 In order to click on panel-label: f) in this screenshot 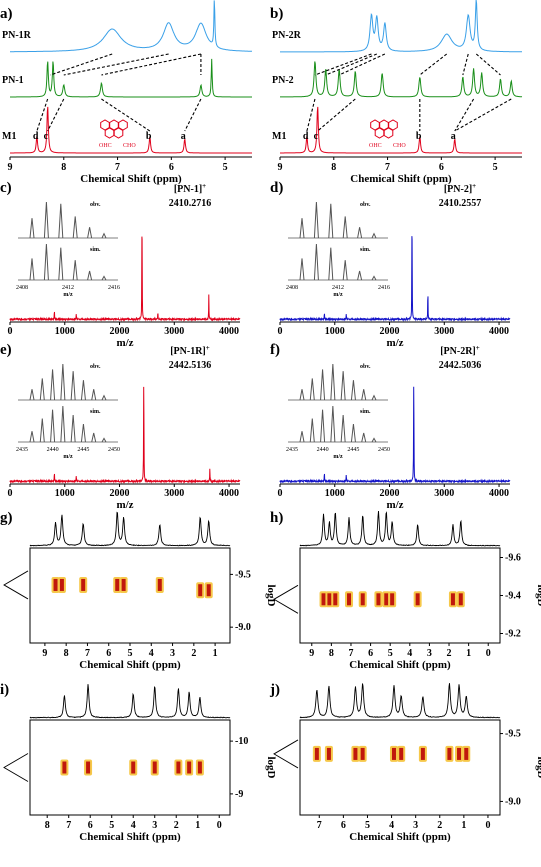, I will do `click(275, 350)`.